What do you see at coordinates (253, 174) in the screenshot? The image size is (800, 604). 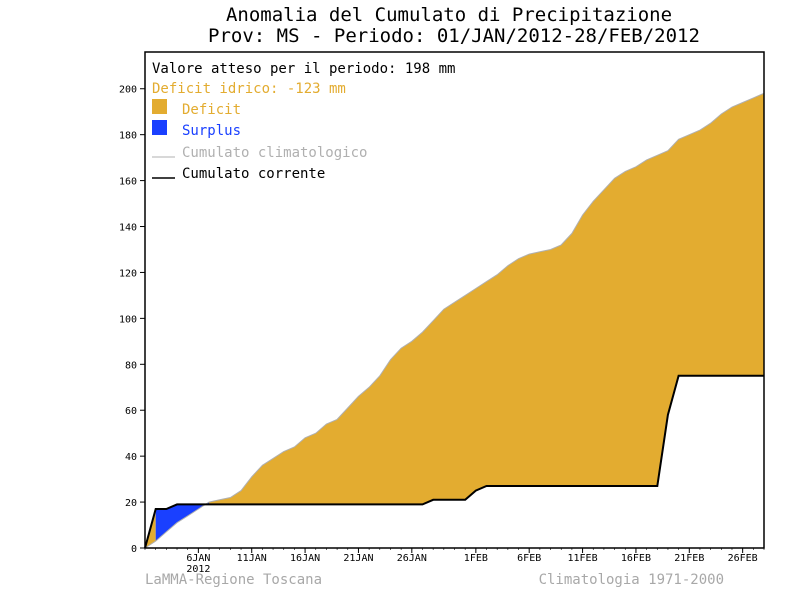 I see `legend-current-label: Cumulato corrente` at bounding box center [253, 174].